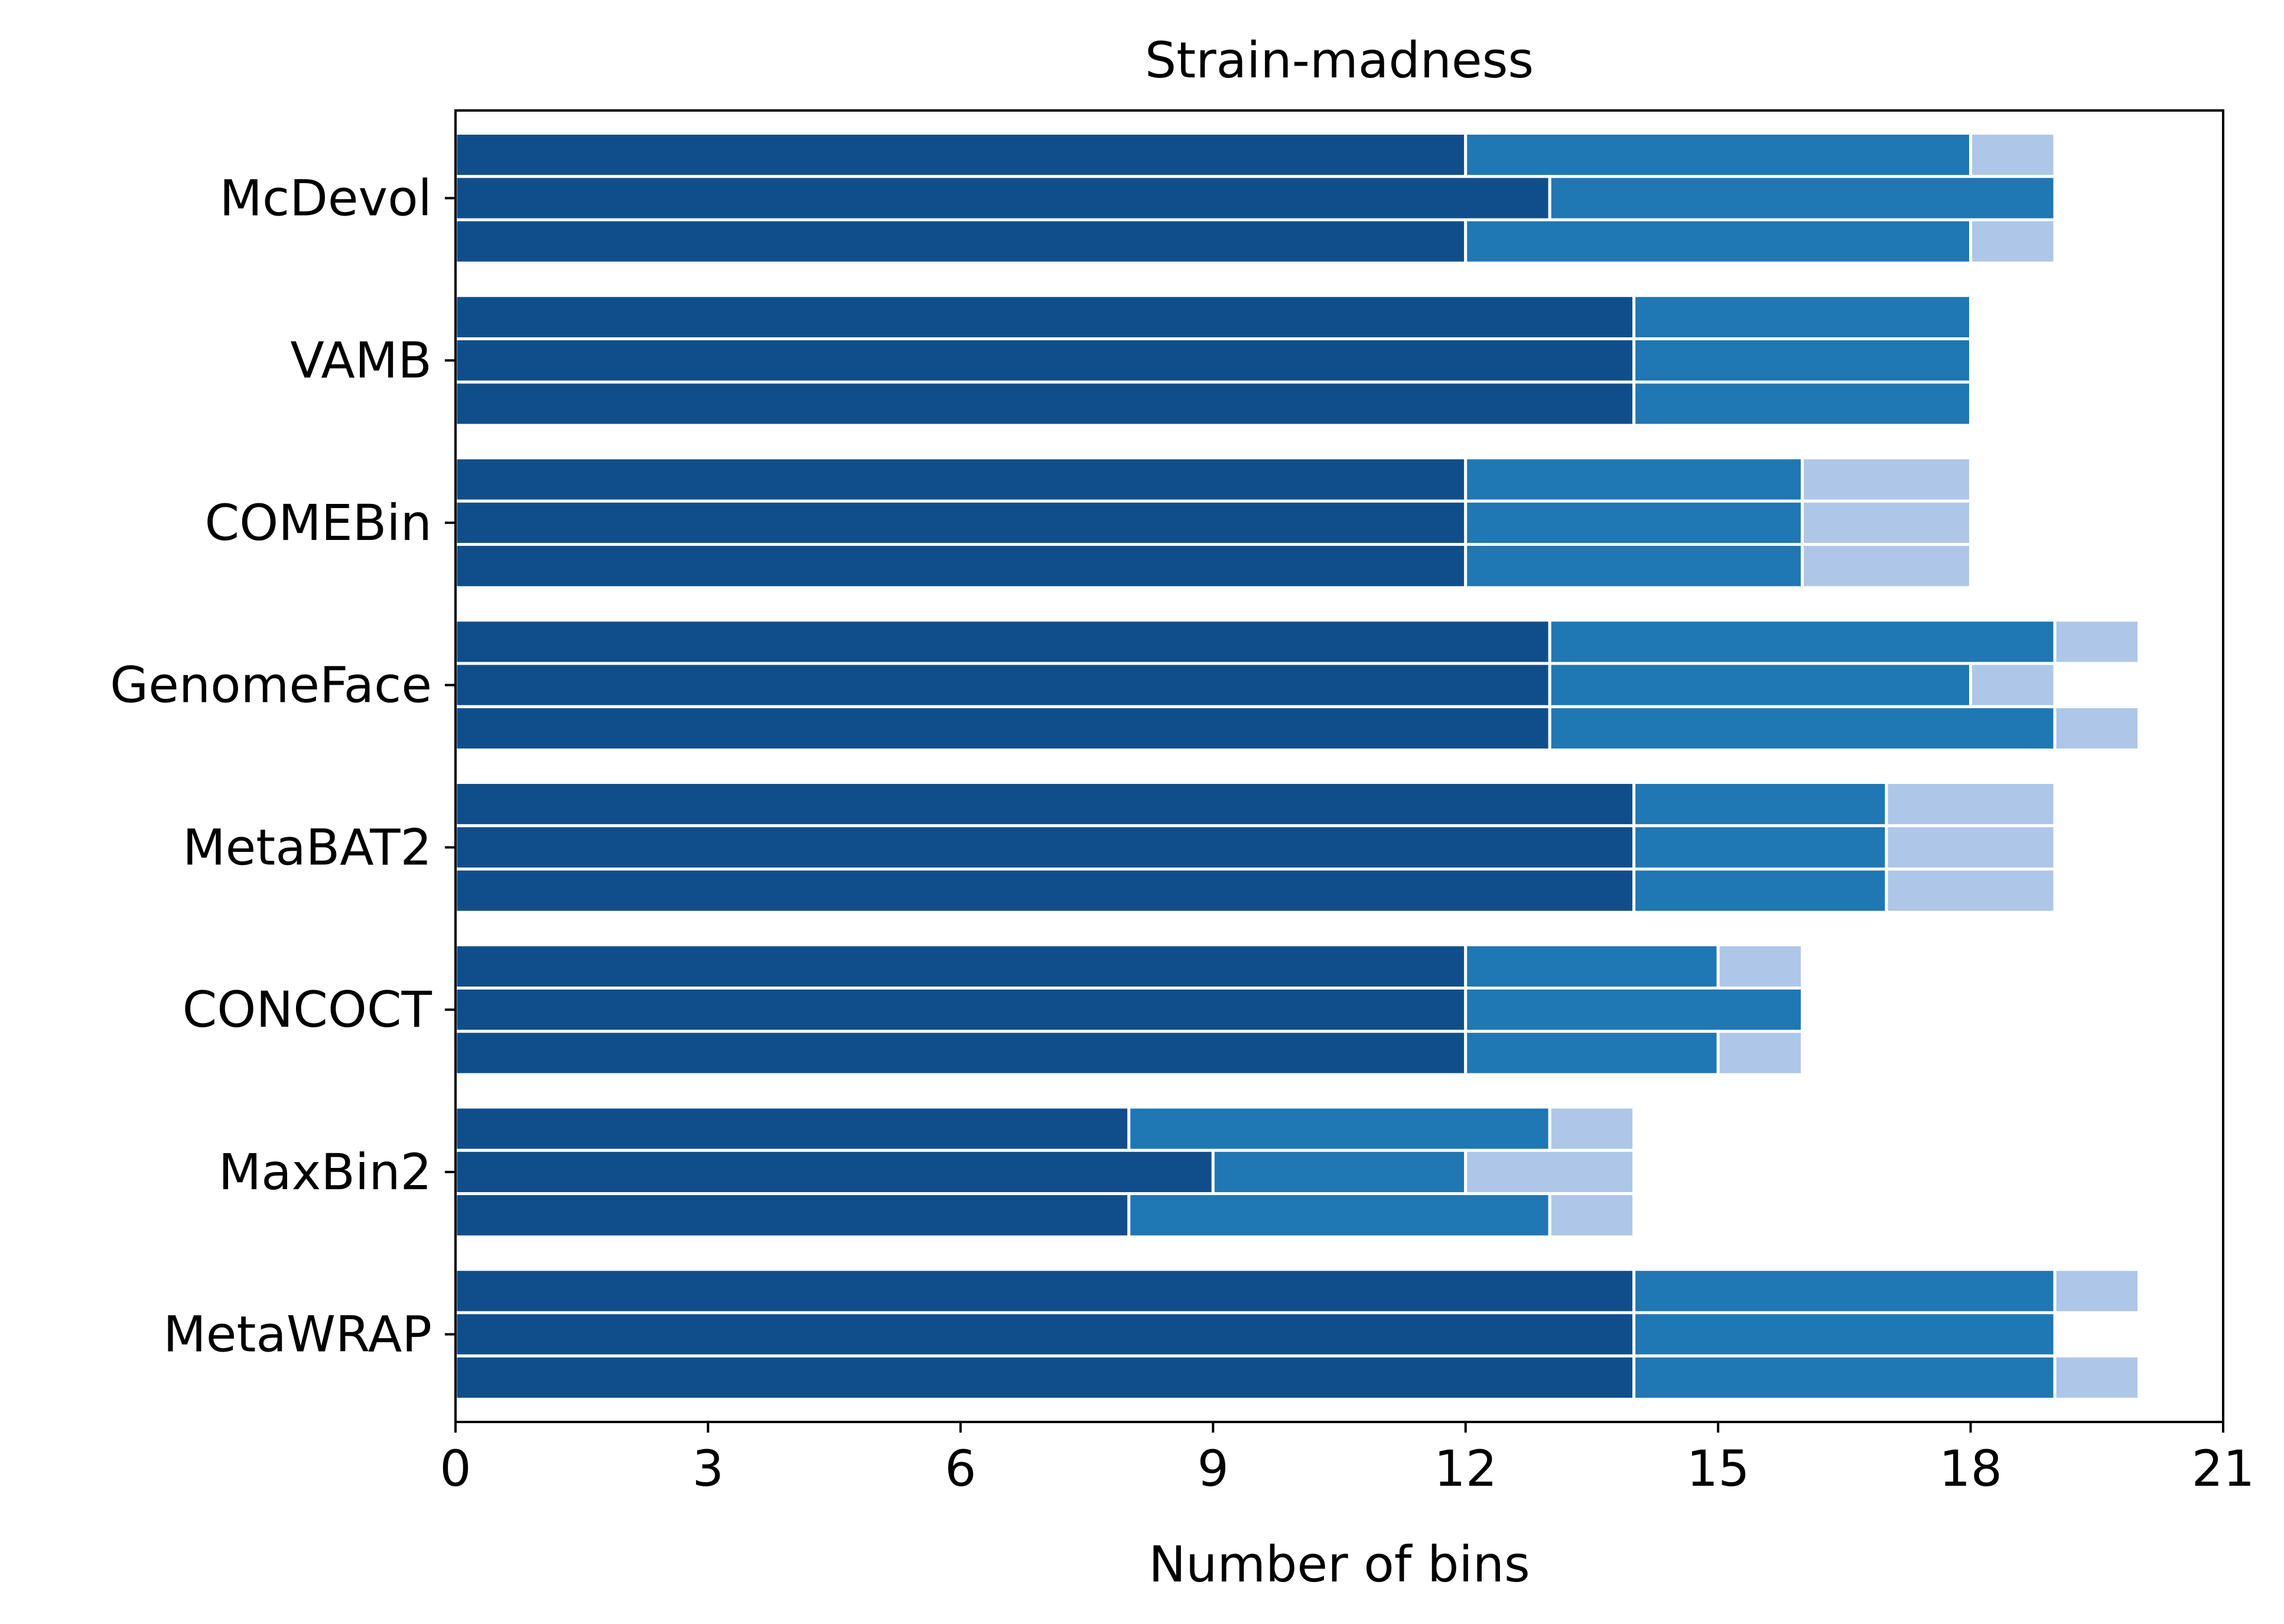 Image resolution: width=2284 pixels, height=1624 pixels. What do you see at coordinates (325, 1172) in the screenshot?
I see `y-tick-label: MaxBin2` at bounding box center [325, 1172].